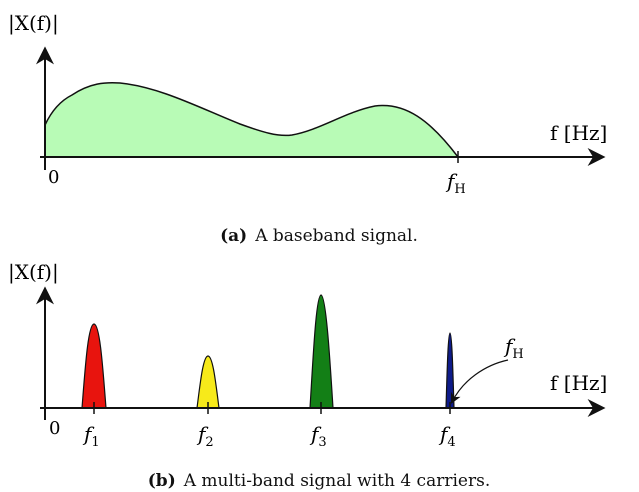 This screenshot has width=639, height=492. What do you see at coordinates (33, 23) in the screenshot?
I see `y-axis-label: |X(f)|` at bounding box center [33, 23].